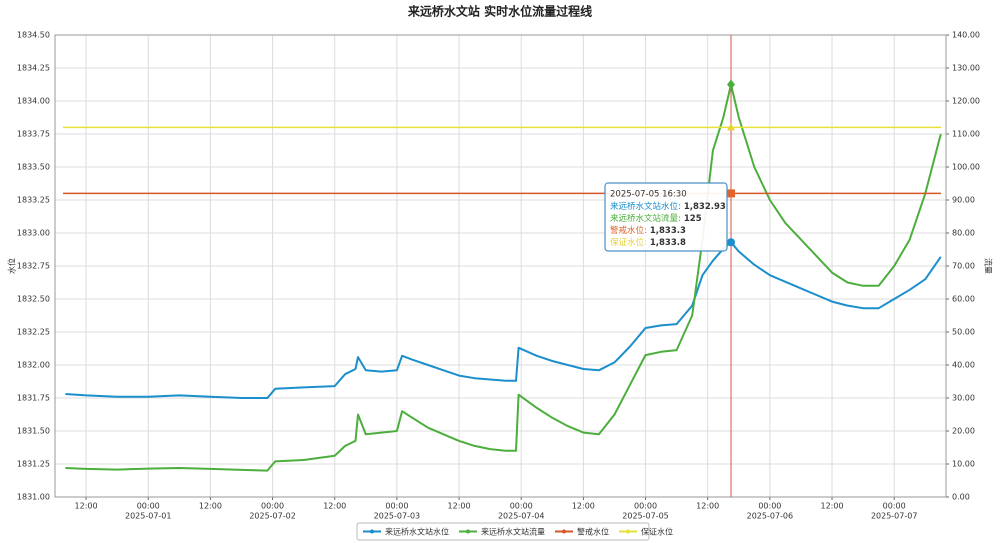 The width and height of the screenshot is (1000, 543). Describe the element at coordinates (645, 516) in the screenshot. I see `x-tick-date: 2025-07-05` at that location.